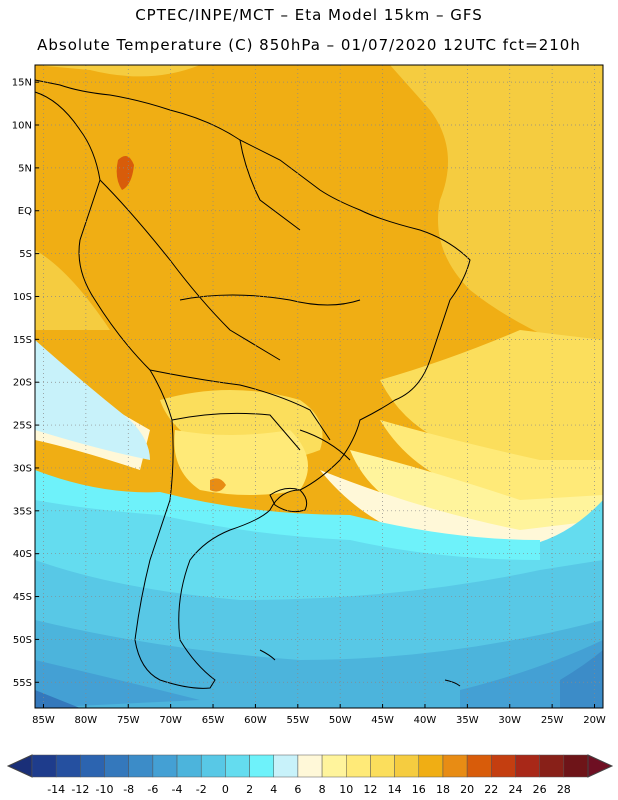 The image size is (618, 800). I want to click on colorbar-tick-label: 12, so click(370, 789).